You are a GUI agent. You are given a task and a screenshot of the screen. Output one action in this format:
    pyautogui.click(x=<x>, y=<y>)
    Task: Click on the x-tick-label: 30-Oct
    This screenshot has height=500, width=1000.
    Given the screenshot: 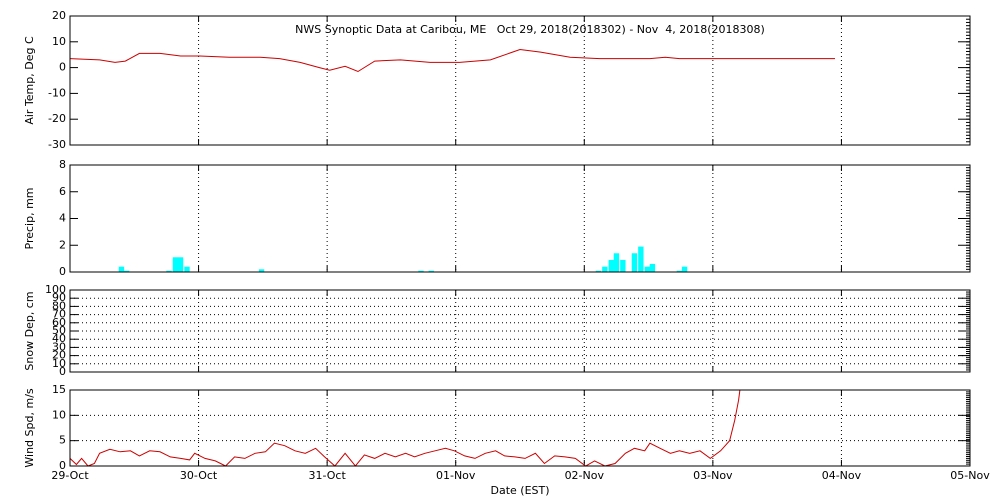 What is the action you would take?
    pyautogui.click(x=199, y=475)
    